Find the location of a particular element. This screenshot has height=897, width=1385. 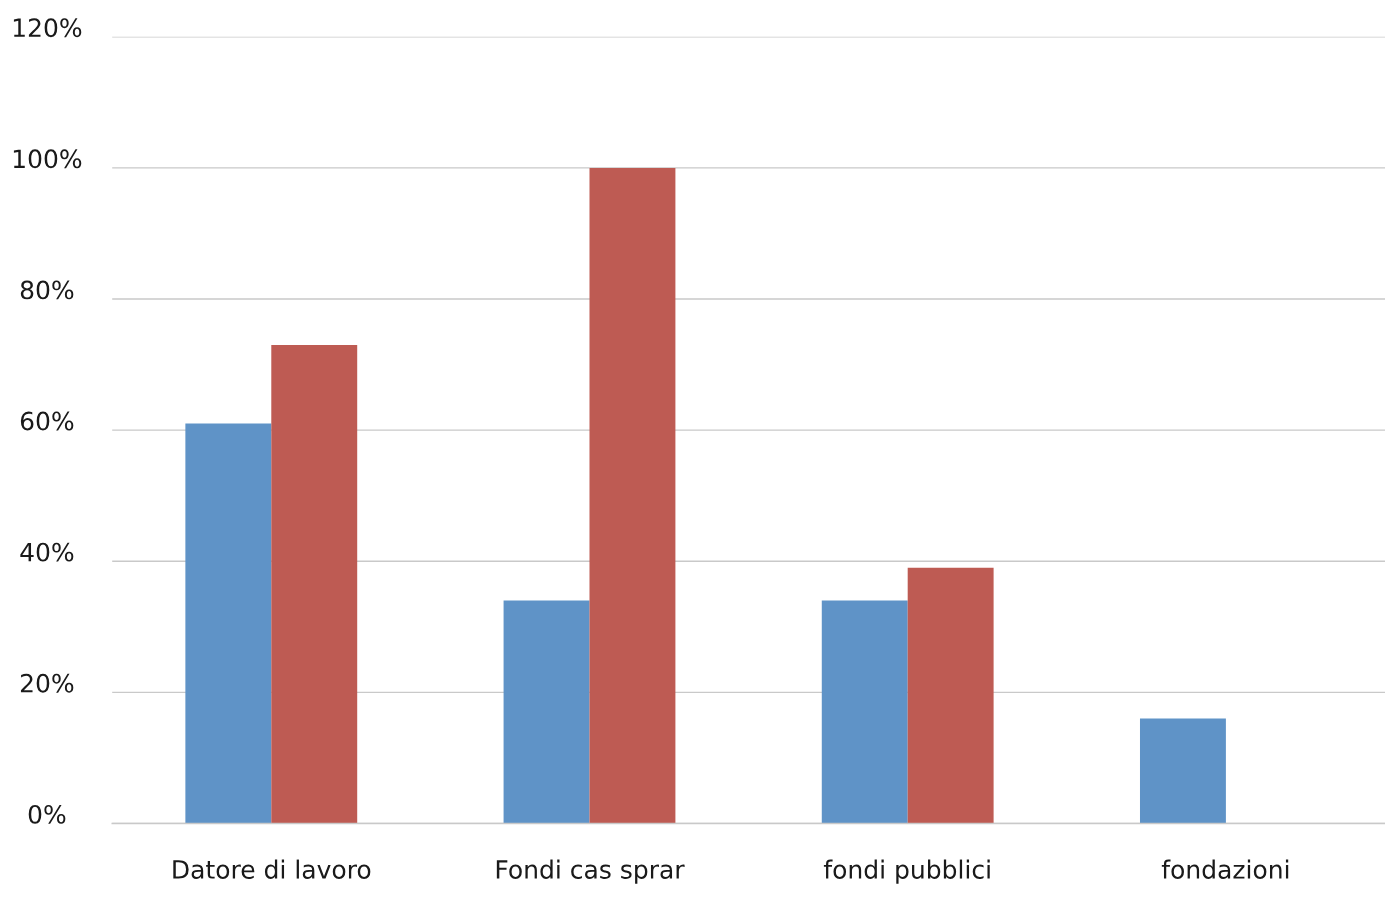

x-tick-label: Datore di lavoro is located at coordinates (272, 869).